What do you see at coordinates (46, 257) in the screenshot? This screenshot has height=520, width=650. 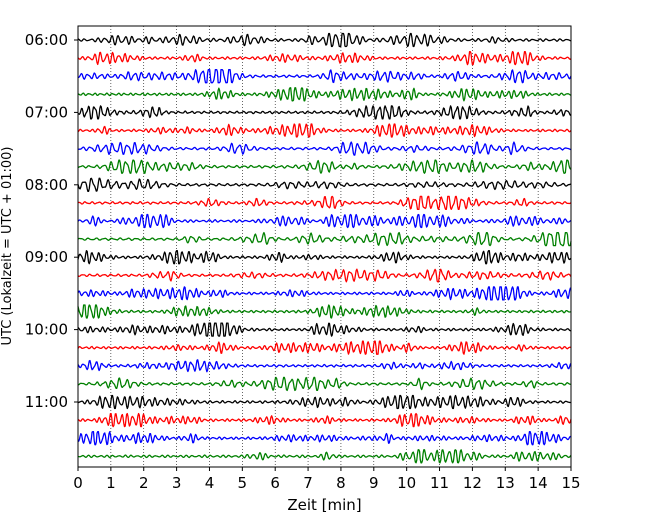 I see `y-tick-label: 09:00` at bounding box center [46, 257].